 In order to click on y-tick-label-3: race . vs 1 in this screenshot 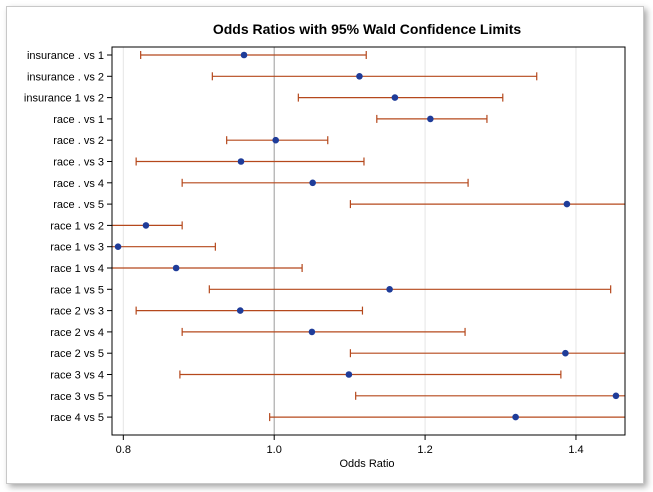, I will do `click(78, 120)`.